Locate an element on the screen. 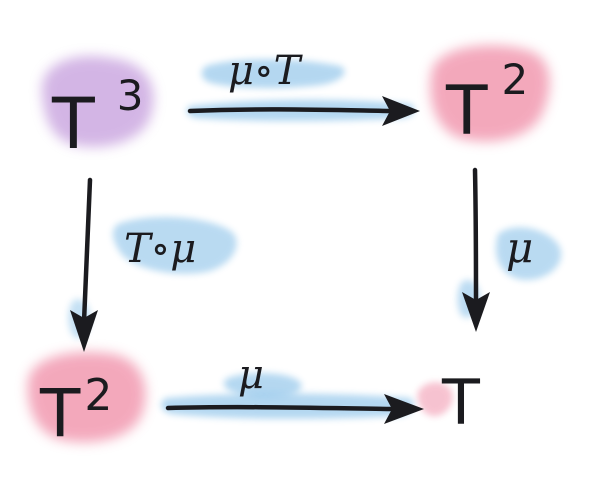 Image resolution: width=598 pixels, height=478 pixels. node-bottom-left: T2 is located at coordinates (75, 411).